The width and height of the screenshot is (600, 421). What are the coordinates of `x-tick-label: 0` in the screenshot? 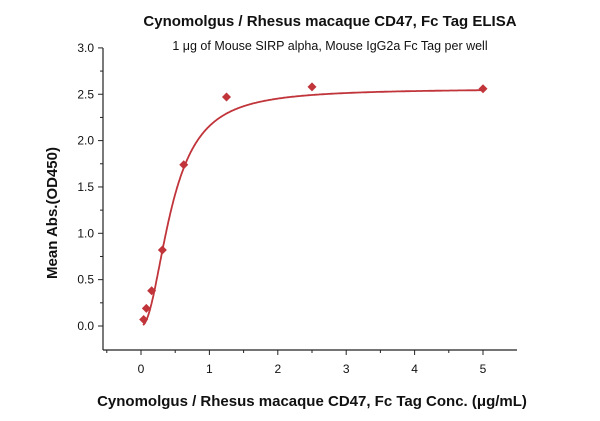 It's located at (141, 369).